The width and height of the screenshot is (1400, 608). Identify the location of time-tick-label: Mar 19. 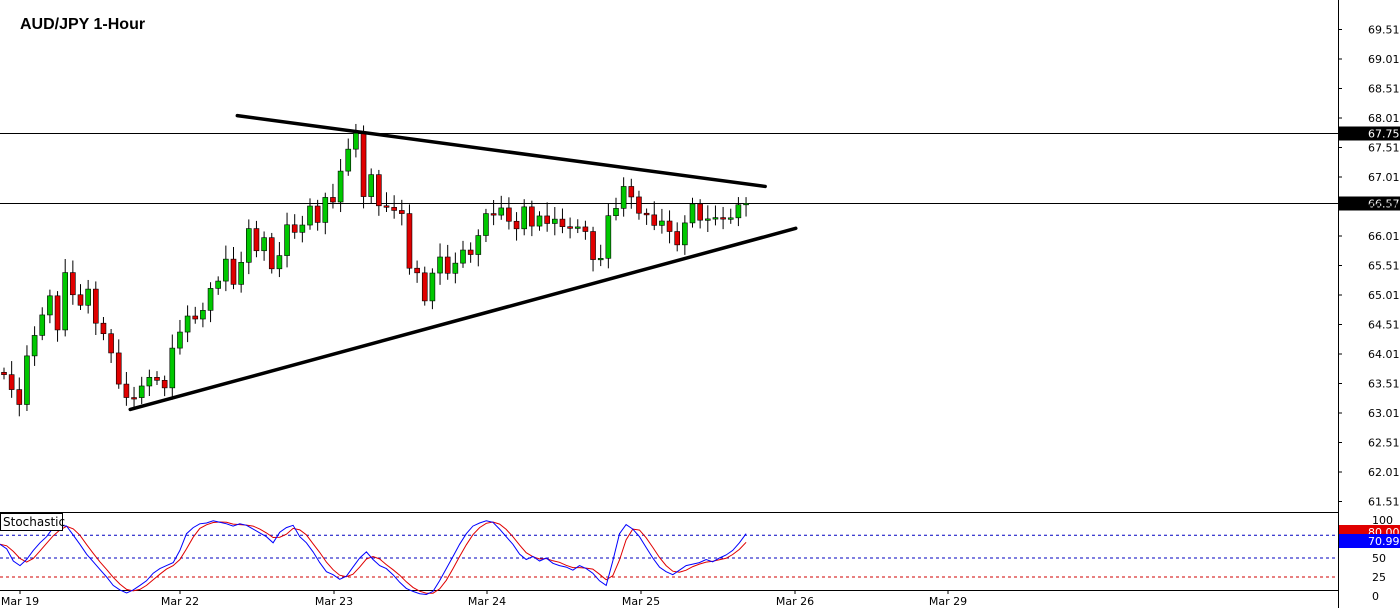
(20, 601).